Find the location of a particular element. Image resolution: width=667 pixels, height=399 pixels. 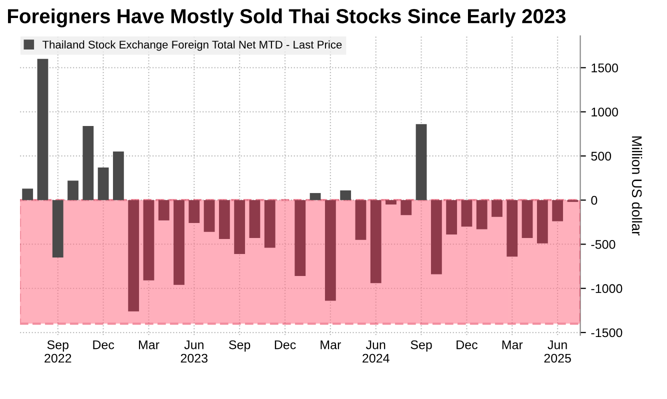

y-tick-label: -500 is located at coordinates (603, 244).